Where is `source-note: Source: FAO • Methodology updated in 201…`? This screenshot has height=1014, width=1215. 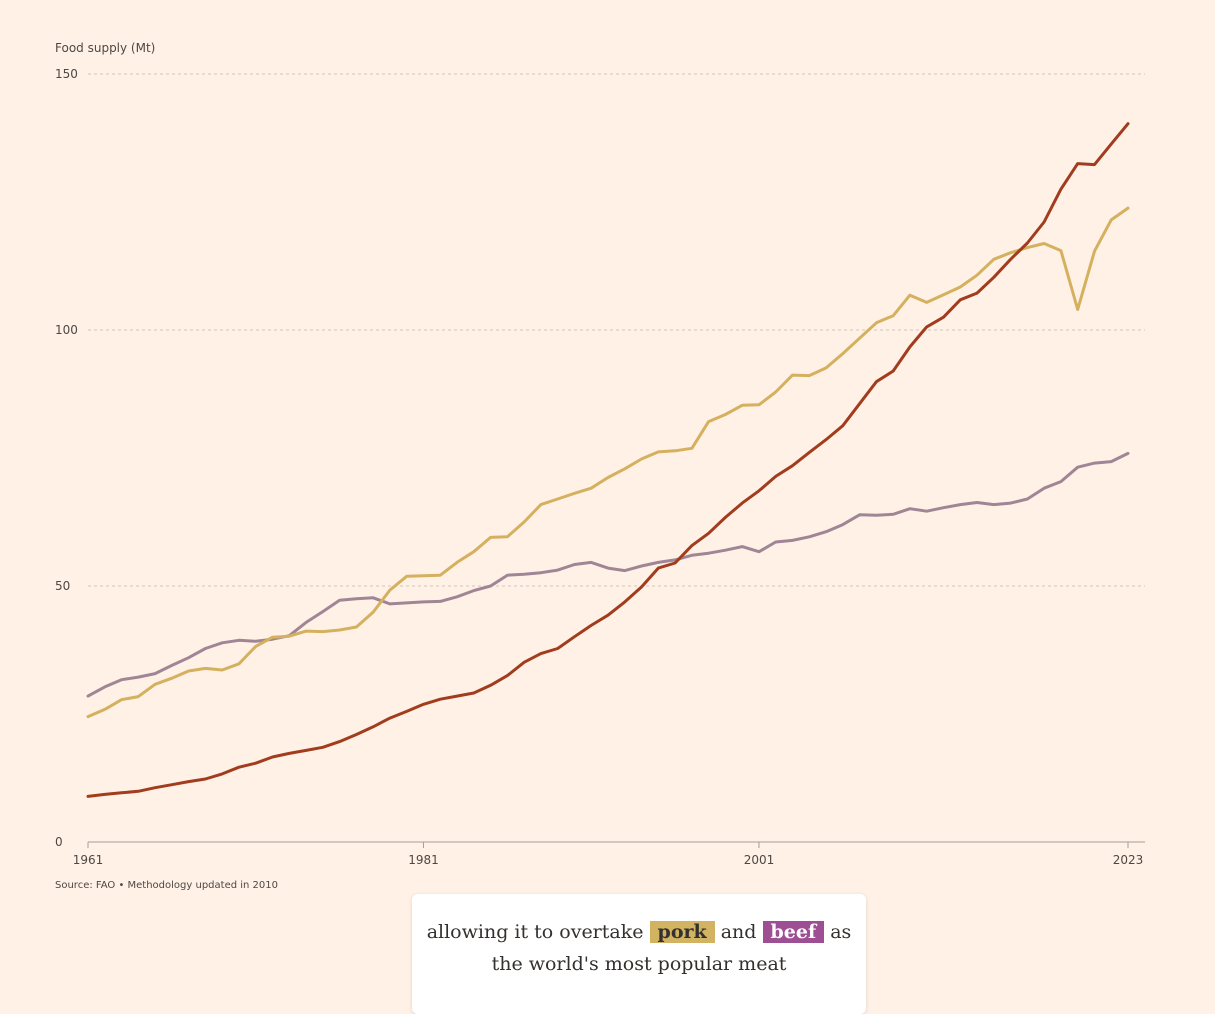 source-note: Source: FAO • Methodology updated in 201… is located at coordinates (166, 885).